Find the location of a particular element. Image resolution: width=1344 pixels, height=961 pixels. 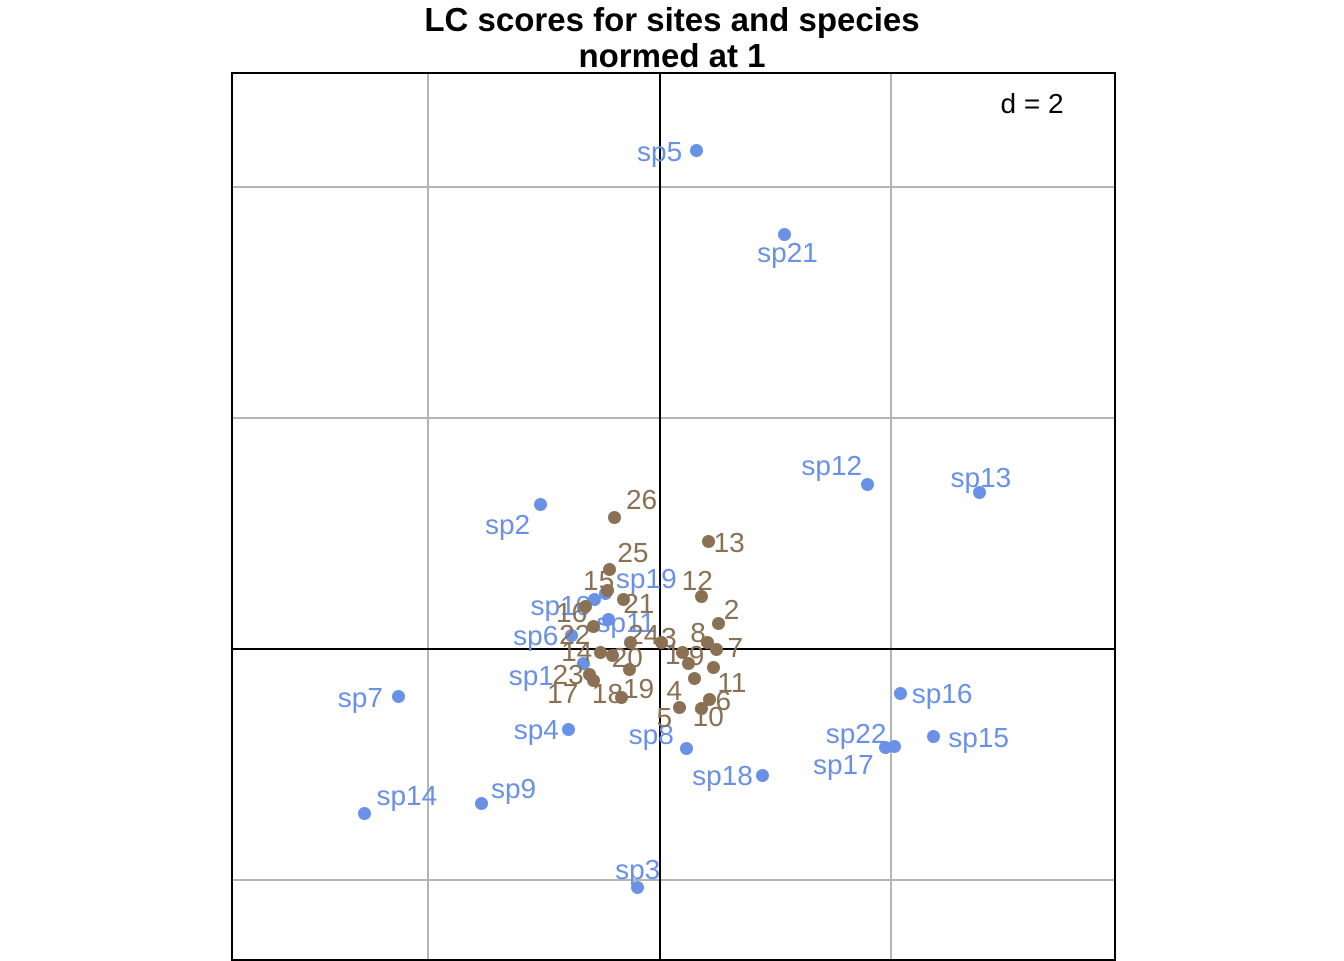

site-label: 24 is located at coordinates (644, 635).